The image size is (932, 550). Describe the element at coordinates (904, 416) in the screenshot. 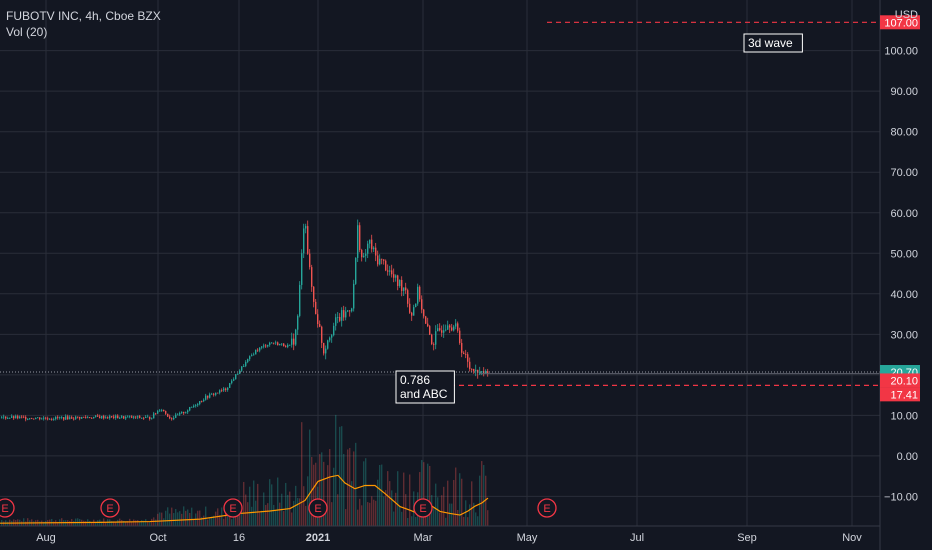

I see `y-tick-label: 10.00` at that location.